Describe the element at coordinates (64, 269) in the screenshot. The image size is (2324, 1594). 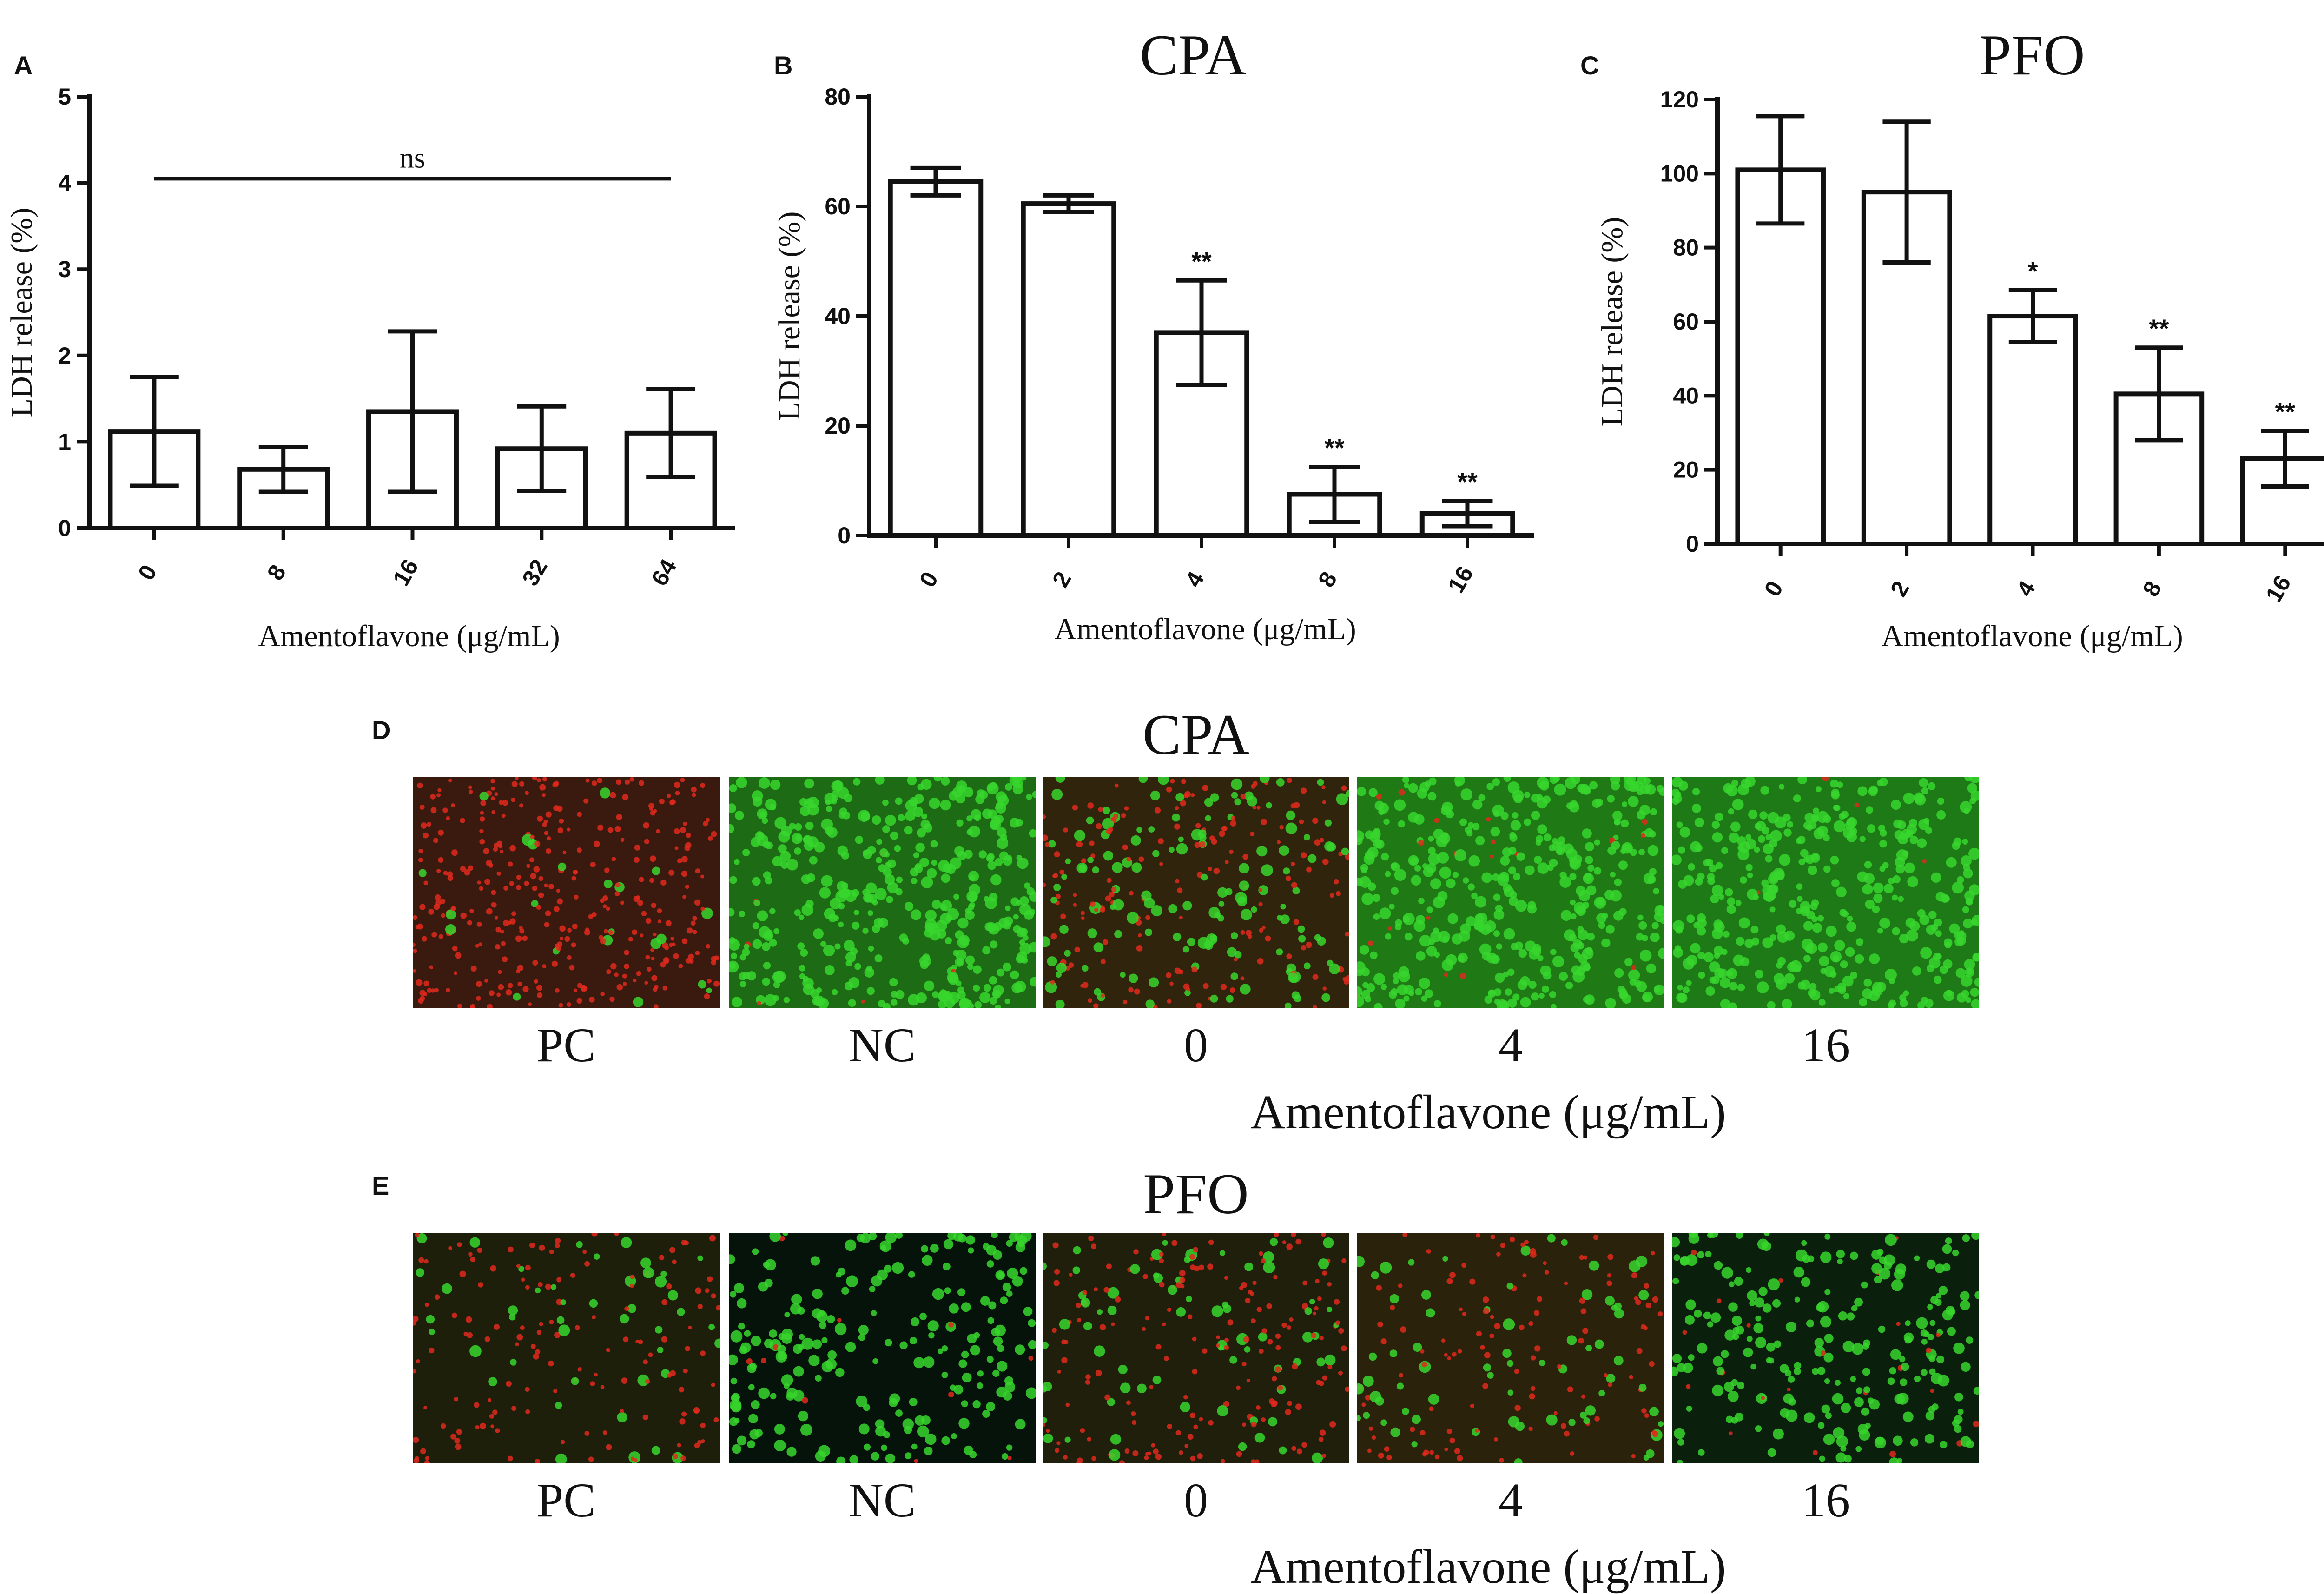
I see `y-tick-label: 3` at that location.